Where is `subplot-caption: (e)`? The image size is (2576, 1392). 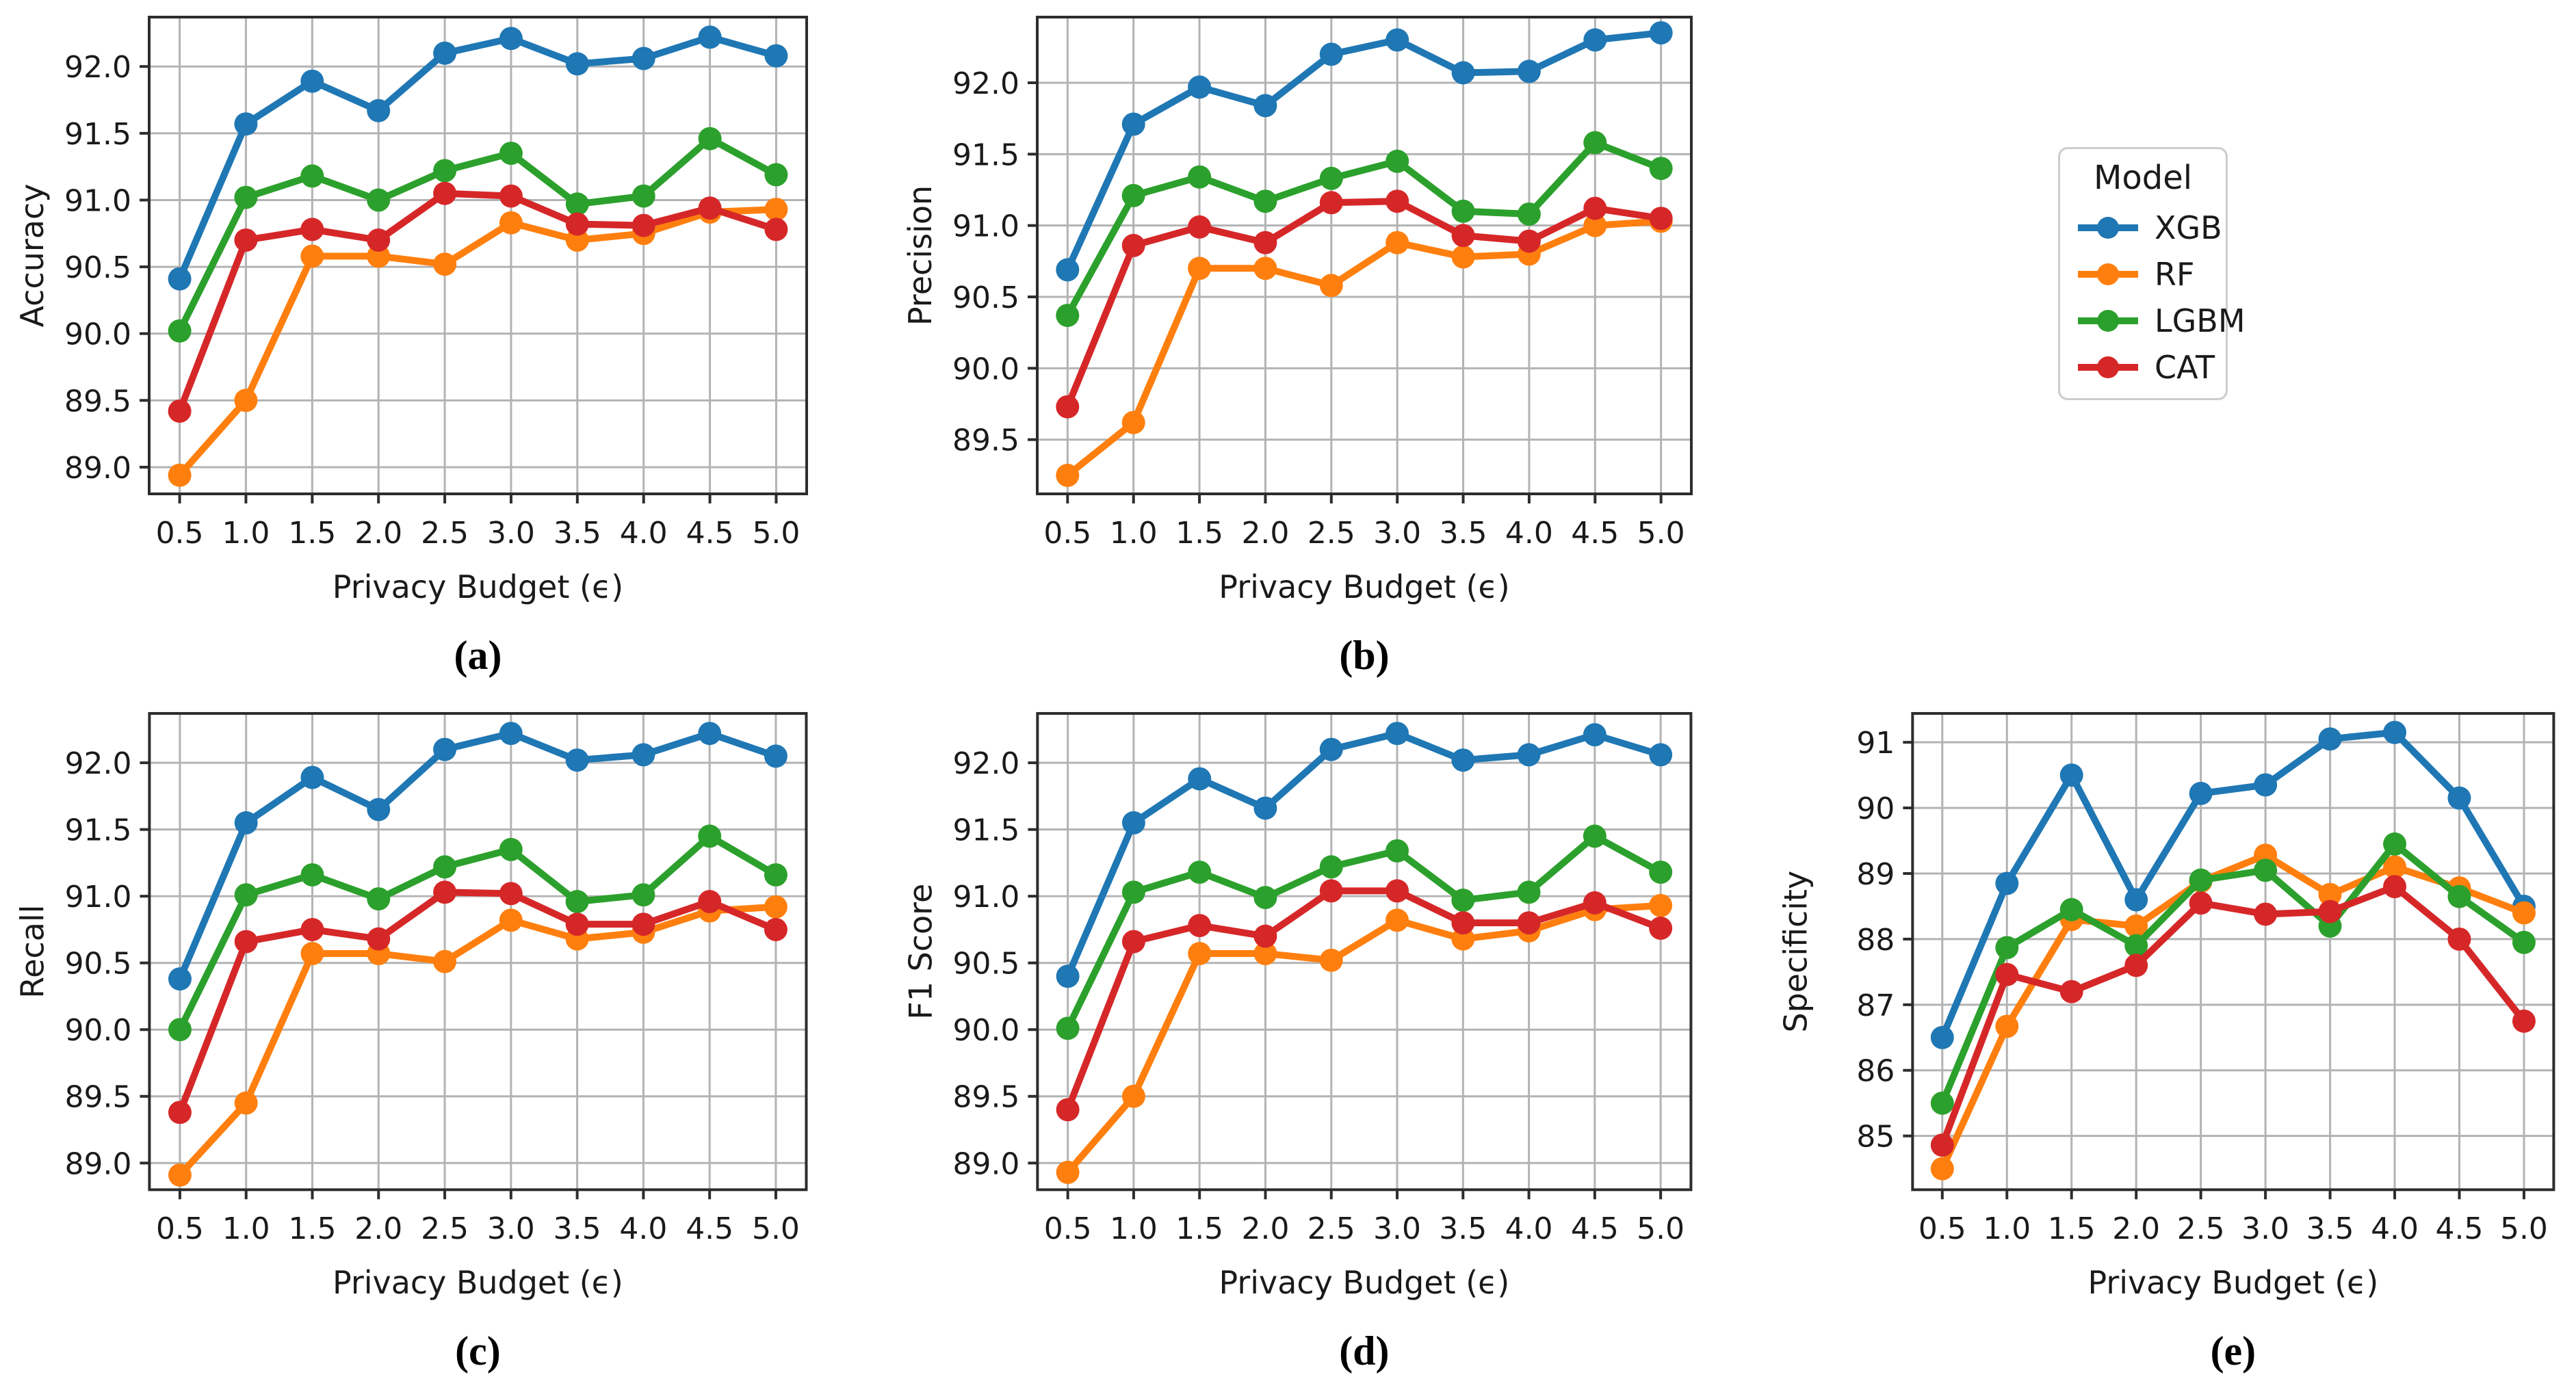
subplot-caption: (e) is located at coordinates (2233, 1351).